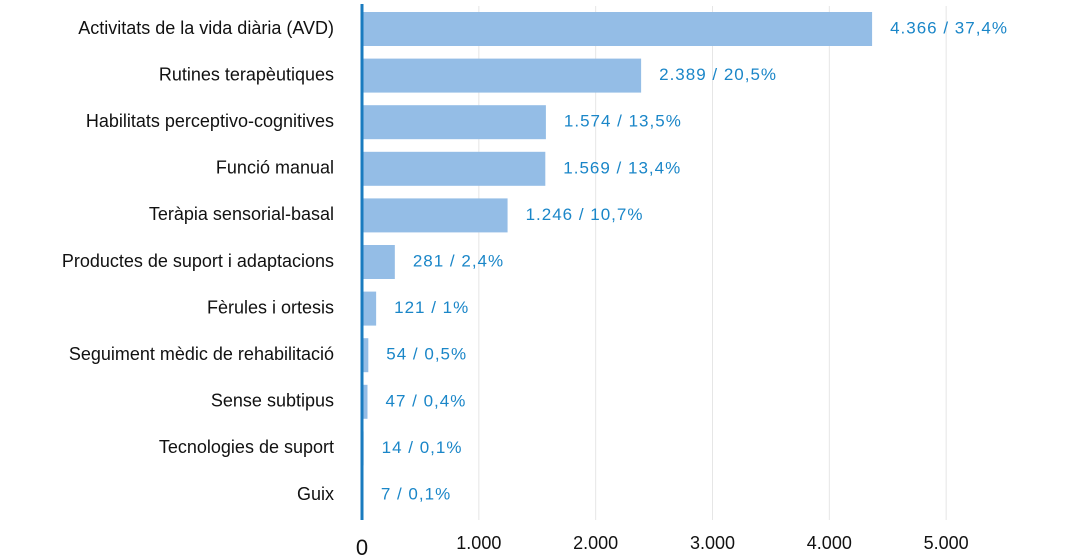 Image resolution: width=1066 pixels, height=557 pixels. I want to click on x-tick-label: 3.000, so click(712, 543).